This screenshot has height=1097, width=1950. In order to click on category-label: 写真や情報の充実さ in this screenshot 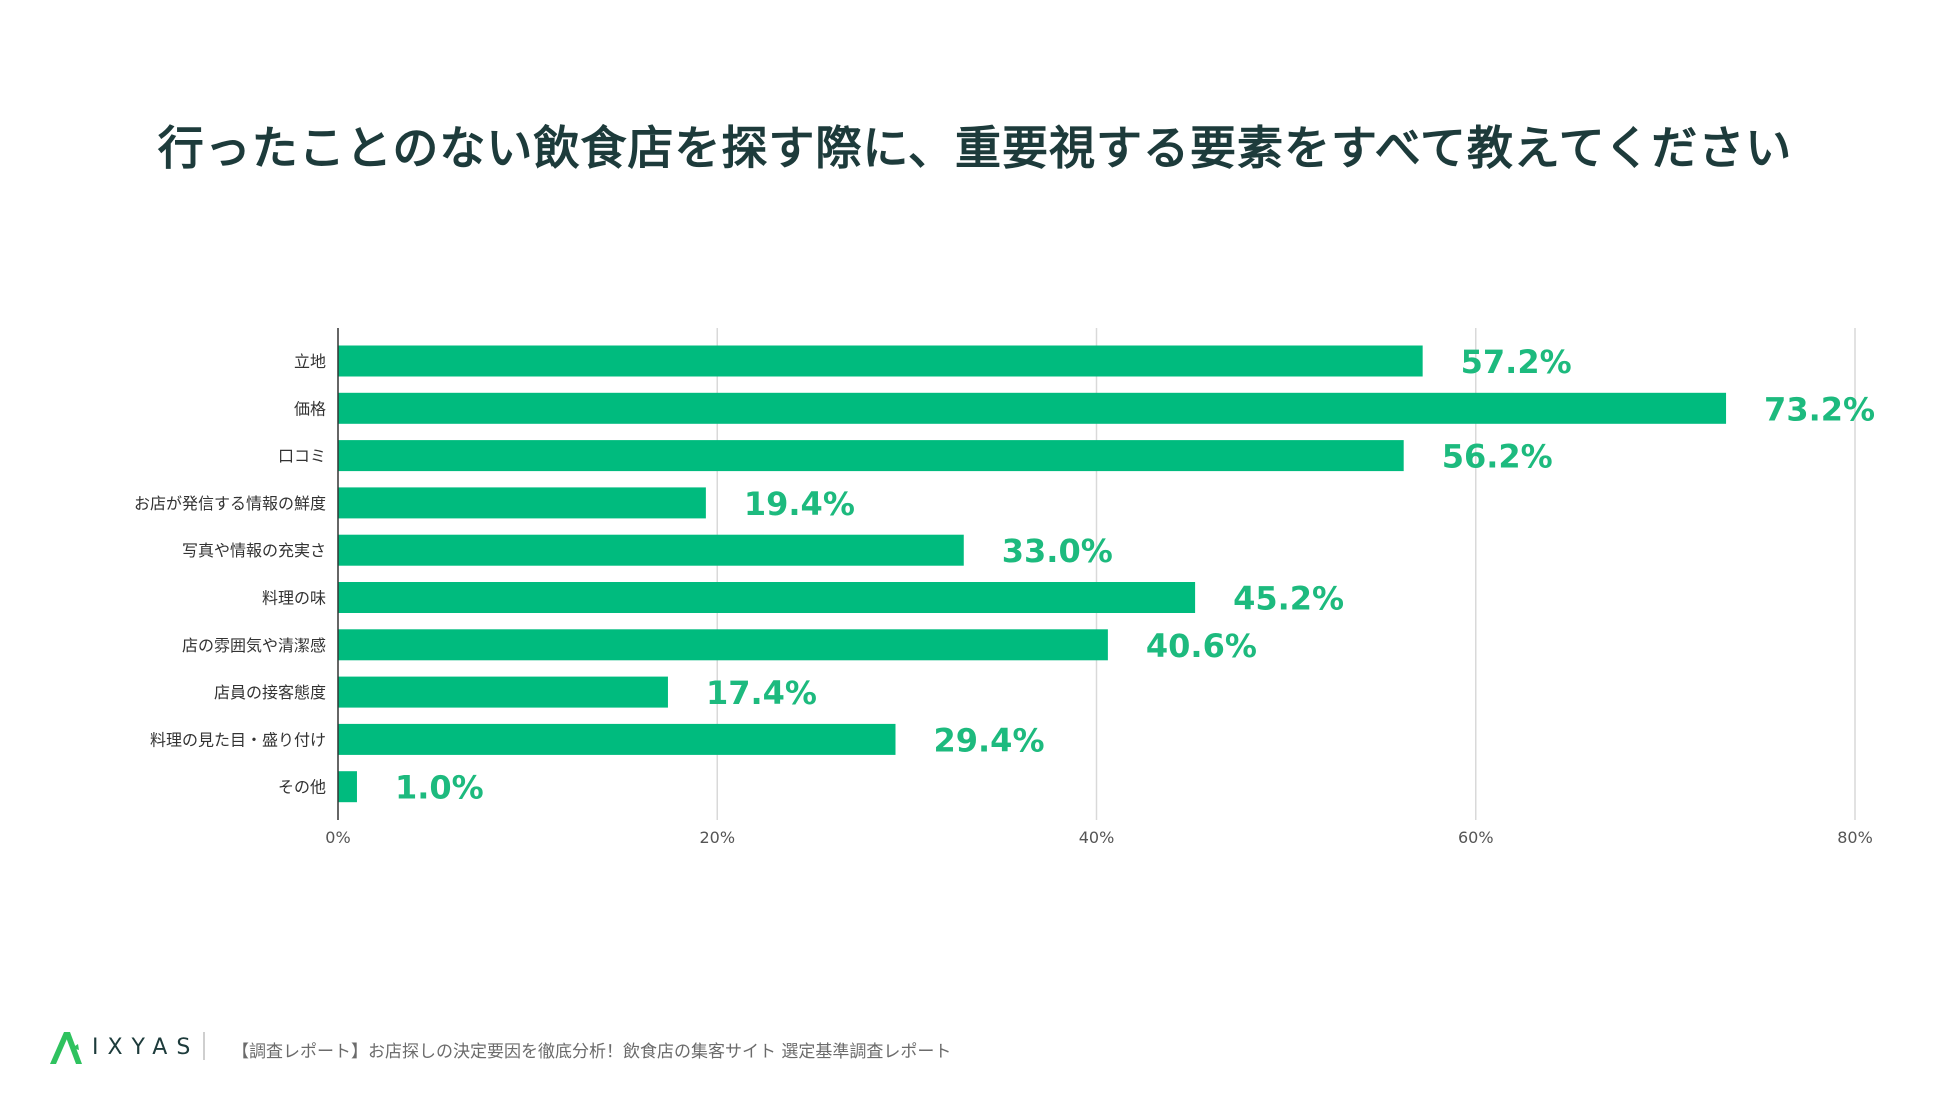, I will do `click(254, 550)`.